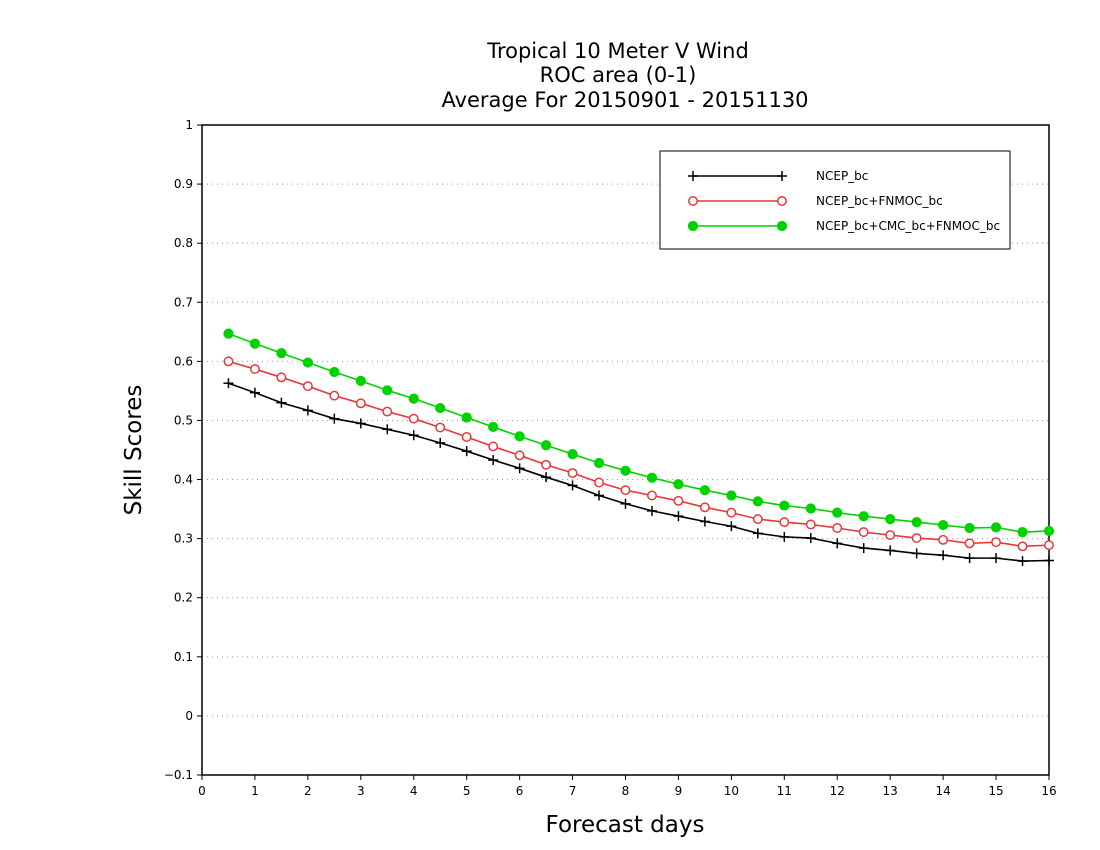  I want to click on legend-entry: NCEP_bc+CMC_bc+FNMOC_bc, so click(843, 226).